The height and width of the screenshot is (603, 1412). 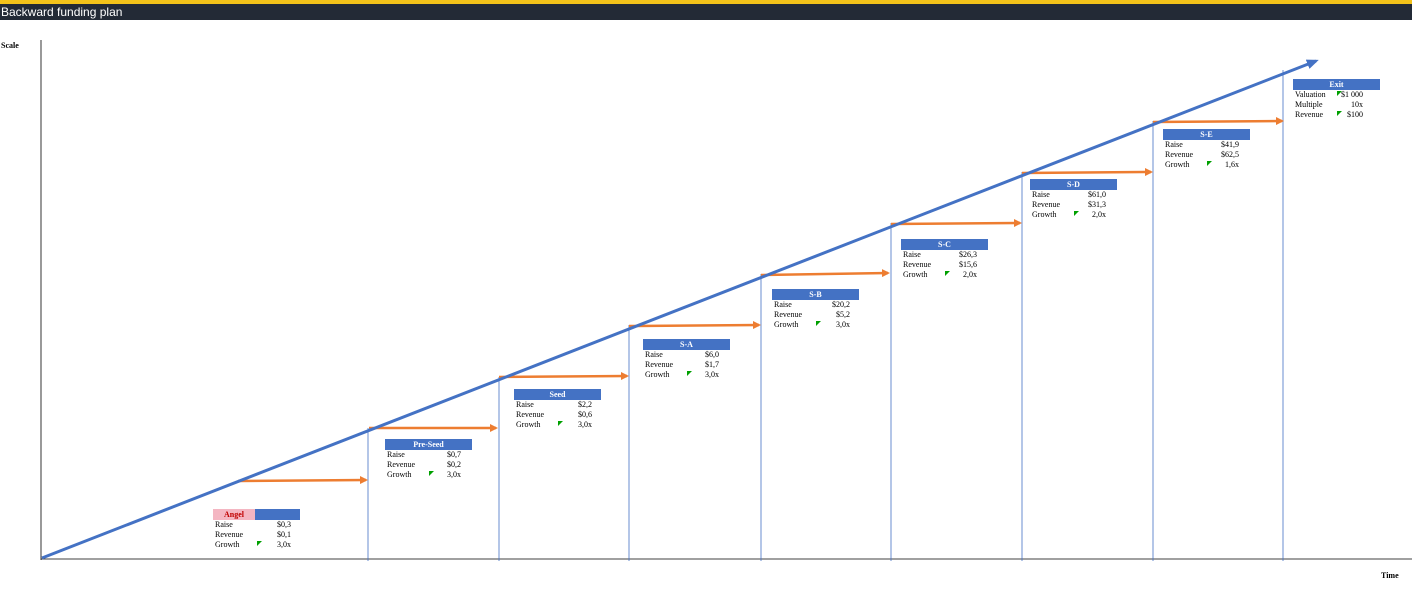 I want to click on stage-box: S-D Raise $61,0 Revenue $31,3 Growth 2,0x, so click(x=1073, y=199).